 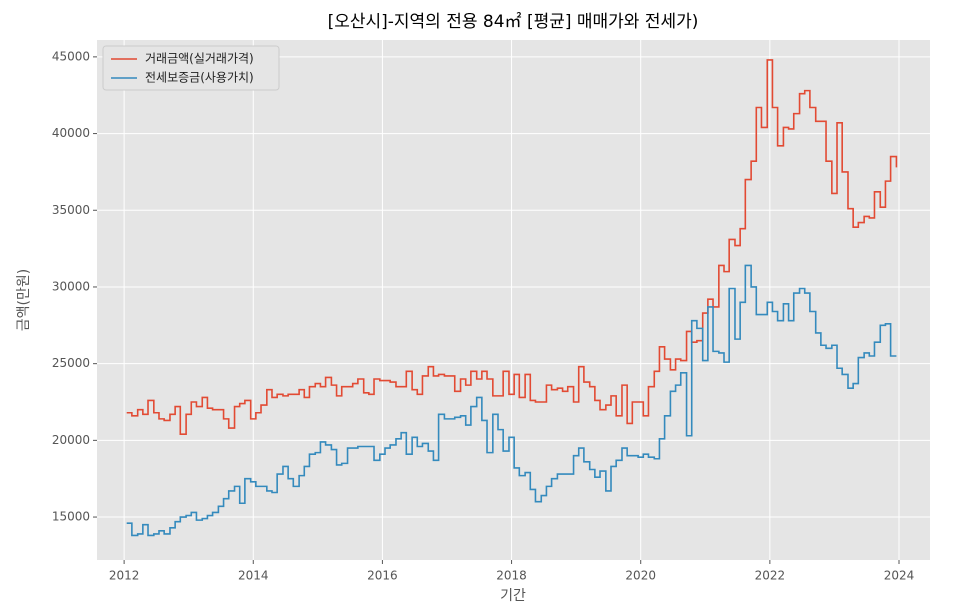 I want to click on y-tick-label: 40000, so click(x=71, y=133).